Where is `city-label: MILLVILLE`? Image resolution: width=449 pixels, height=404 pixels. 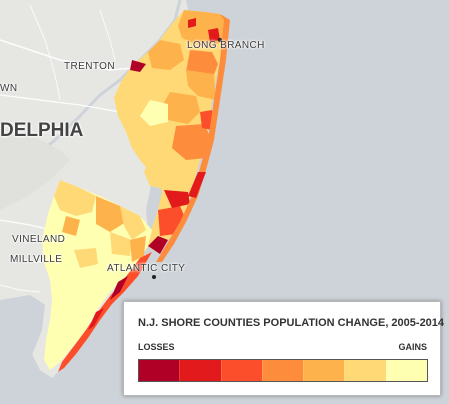 city-label: MILLVILLE is located at coordinates (36, 259).